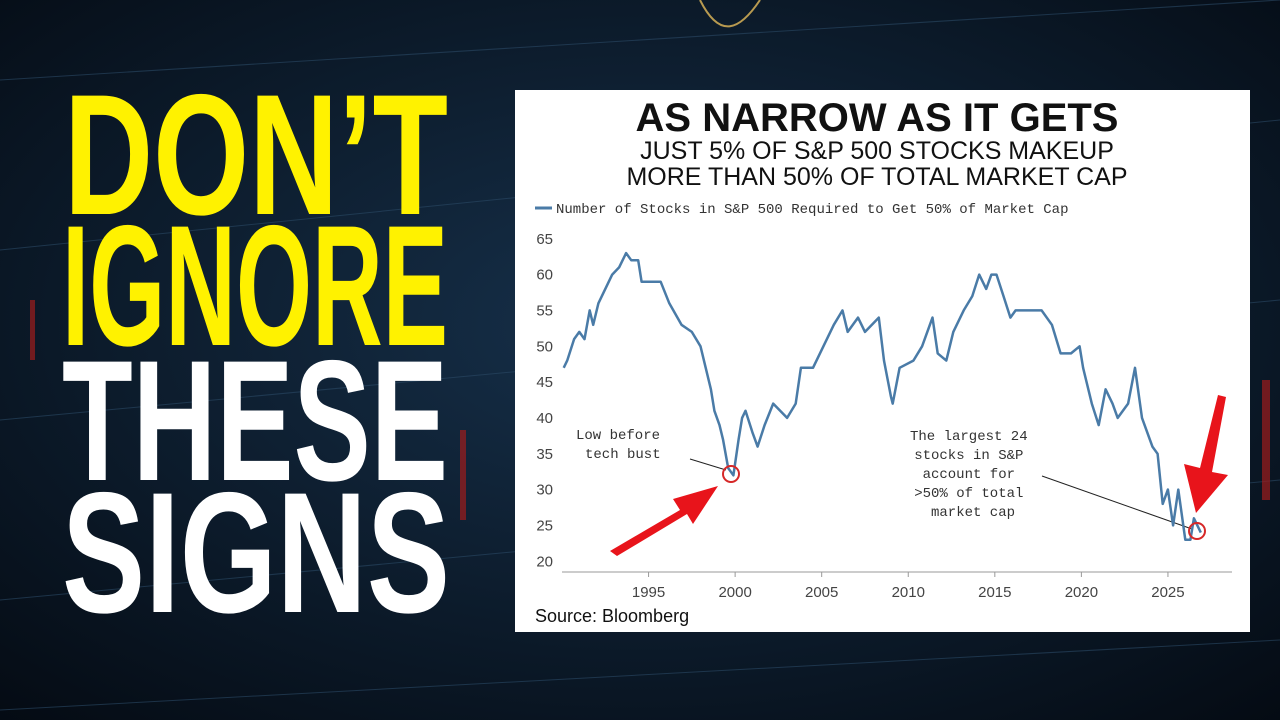  I want to click on annotation-line: stocks in S&P, so click(968, 456).